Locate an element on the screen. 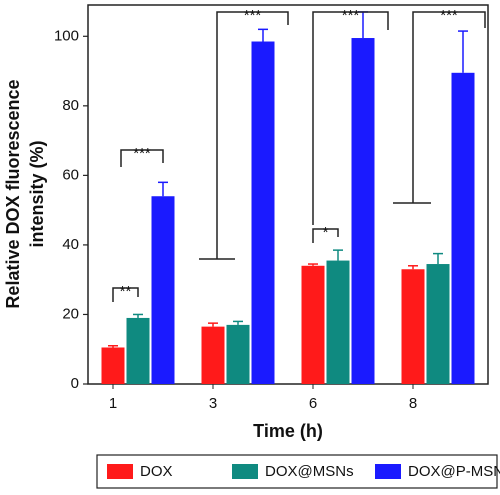  significance-label: * is located at coordinates (326, 232).